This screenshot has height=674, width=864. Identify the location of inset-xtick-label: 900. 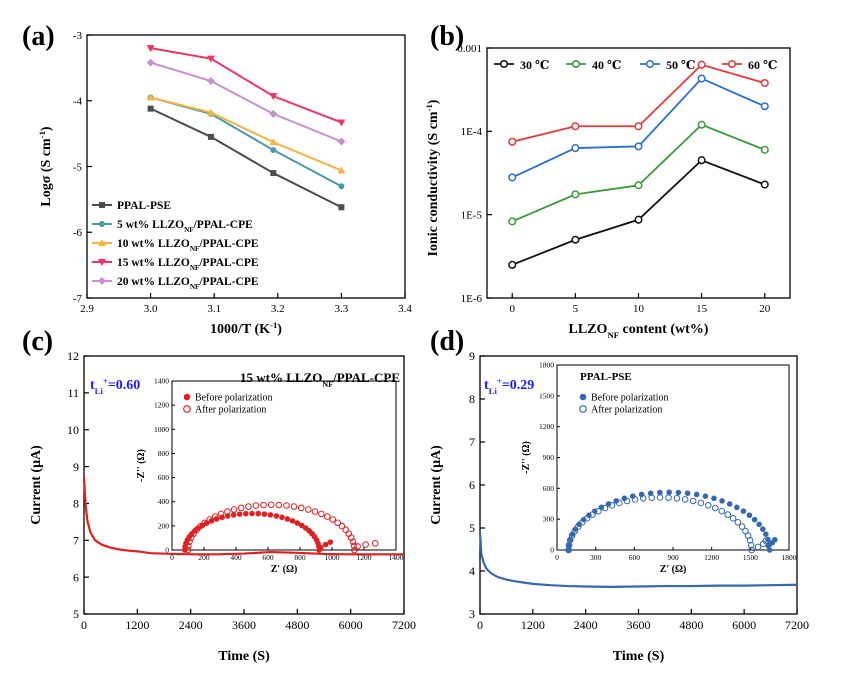
(673, 557).